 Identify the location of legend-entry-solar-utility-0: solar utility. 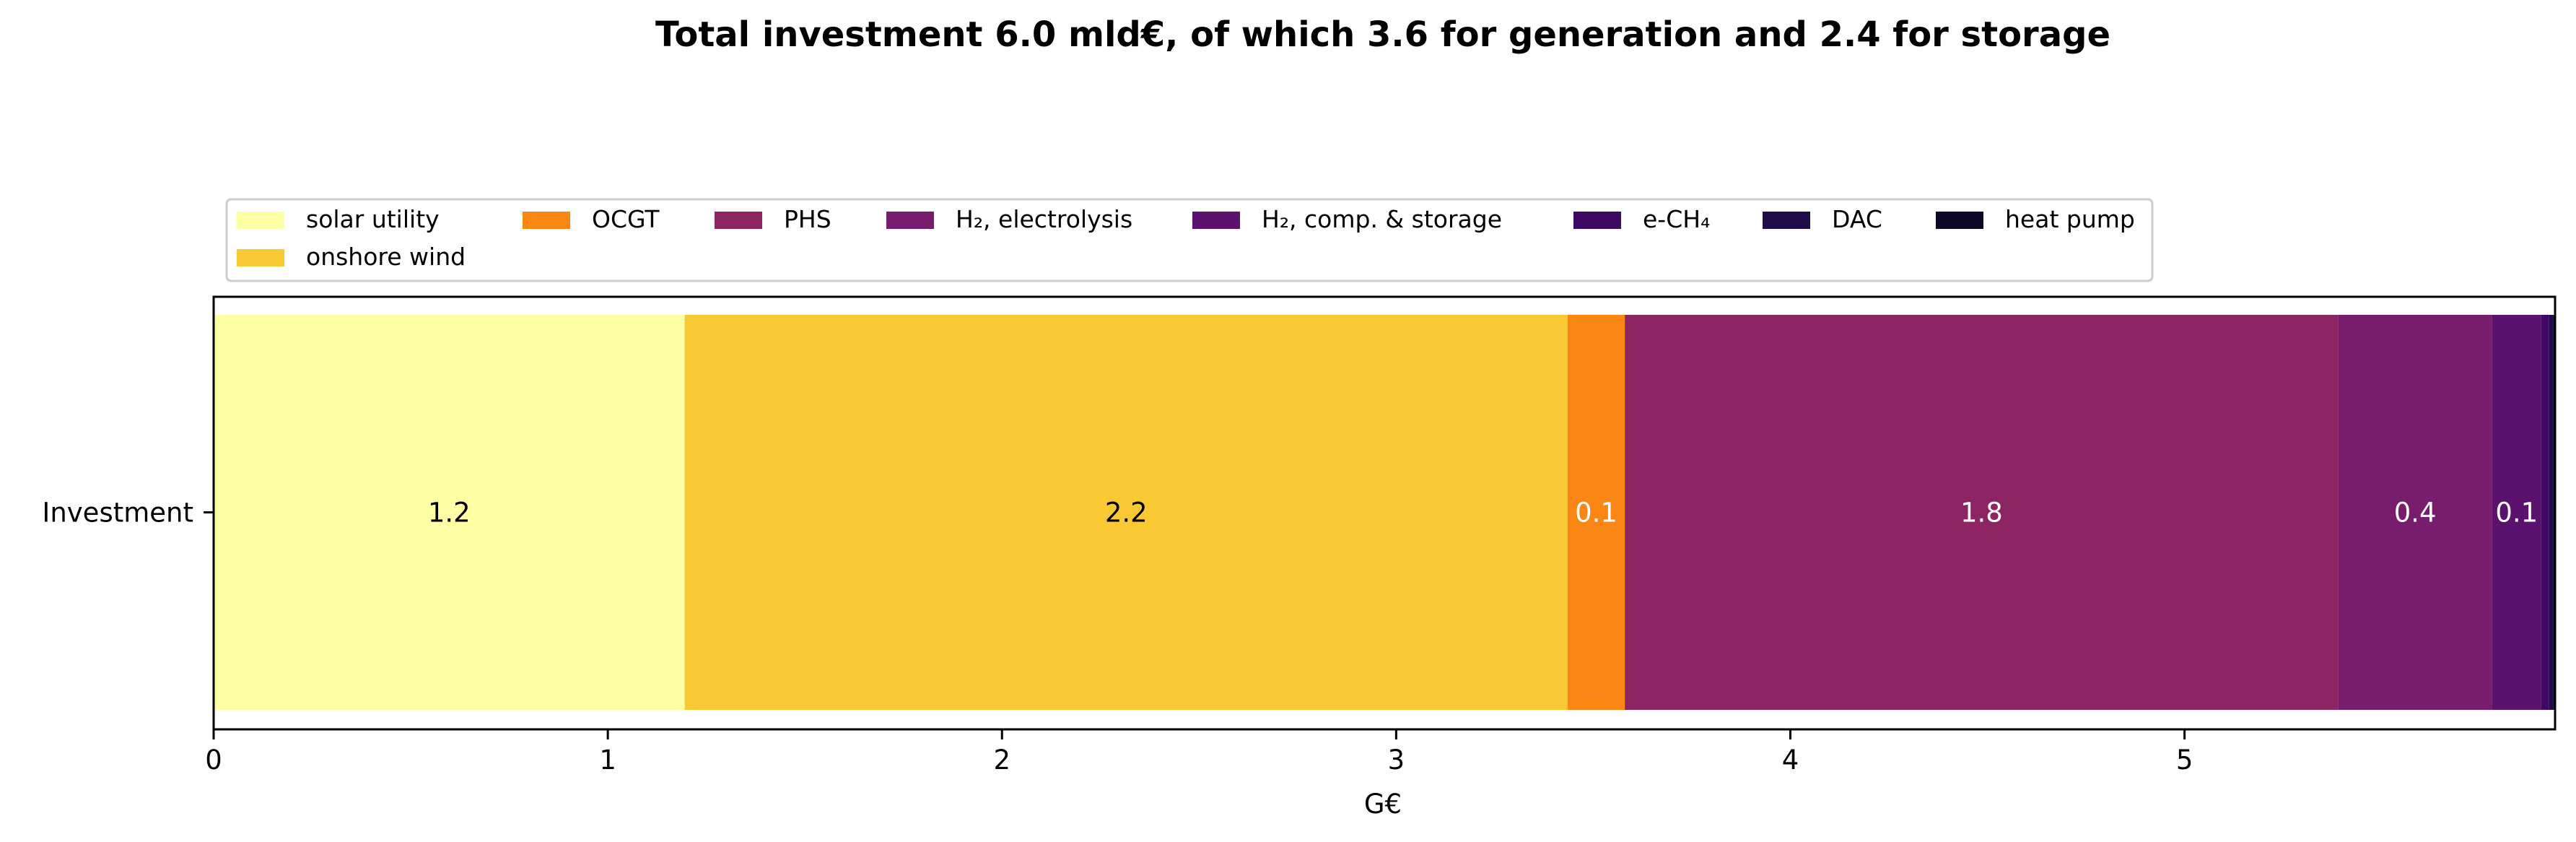
(338, 219).